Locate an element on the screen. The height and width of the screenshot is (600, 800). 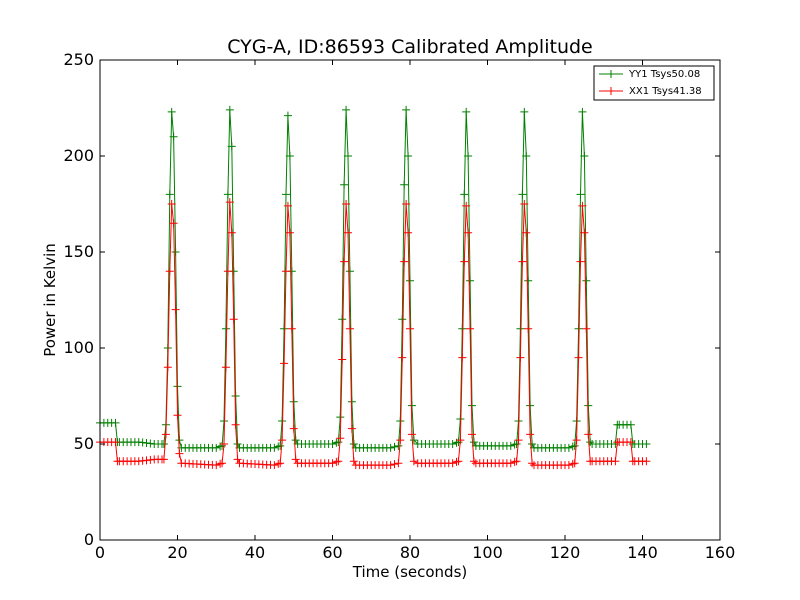
y-axis-label: Power in Kelvin is located at coordinates (50, 300).